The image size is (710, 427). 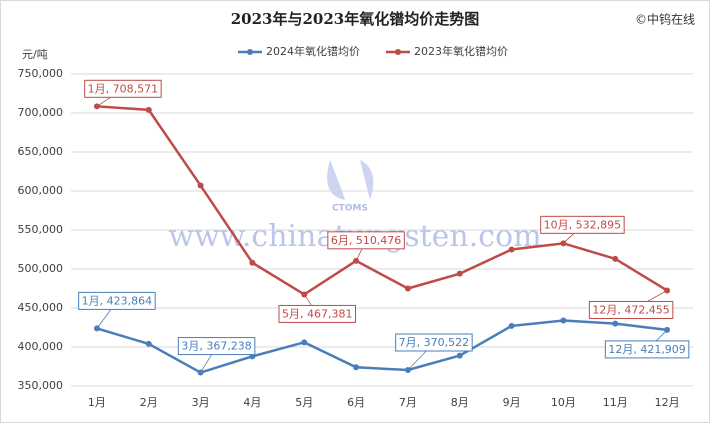 What do you see at coordinates (41, 385) in the screenshot?
I see `y-tick-label: 350,000` at bounding box center [41, 385].